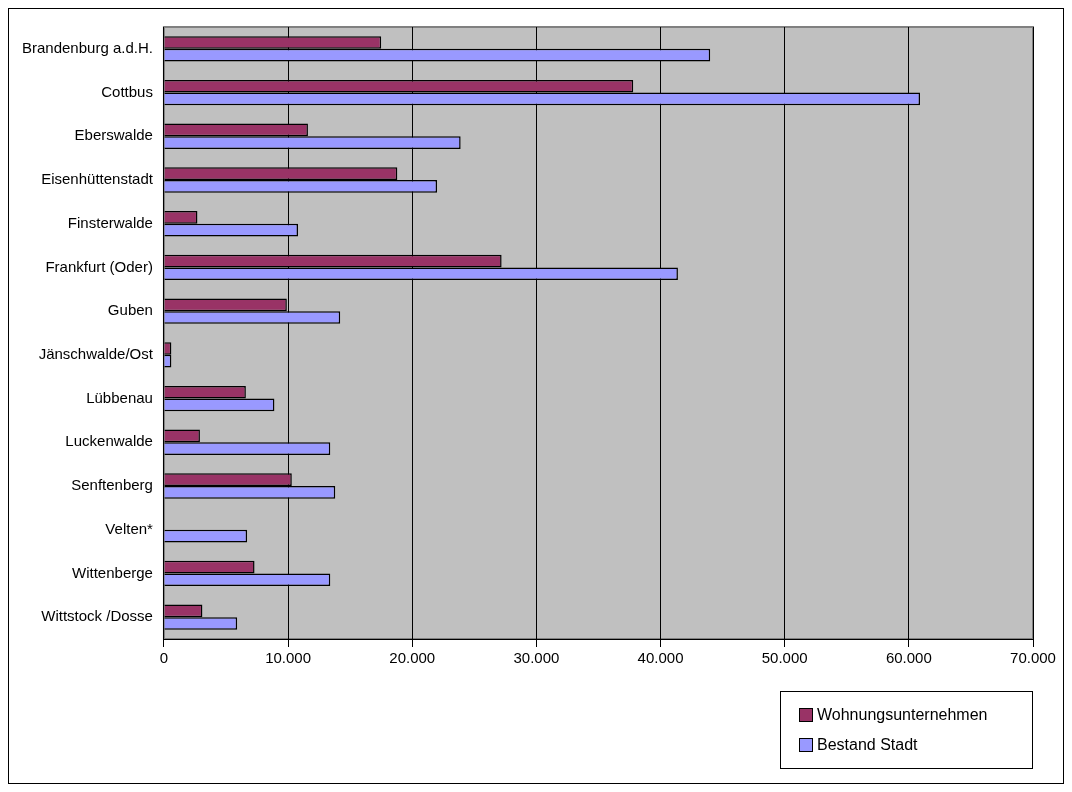  Describe the element at coordinates (97, 179) in the screenshot. I see `y-tick-label: Eisenhüttenstadt` at that location.